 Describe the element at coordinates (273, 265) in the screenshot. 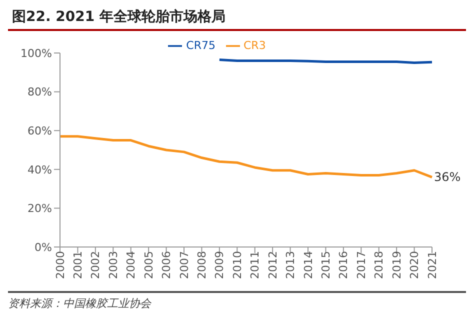

I see `x-tick-label: 2012` at that location.